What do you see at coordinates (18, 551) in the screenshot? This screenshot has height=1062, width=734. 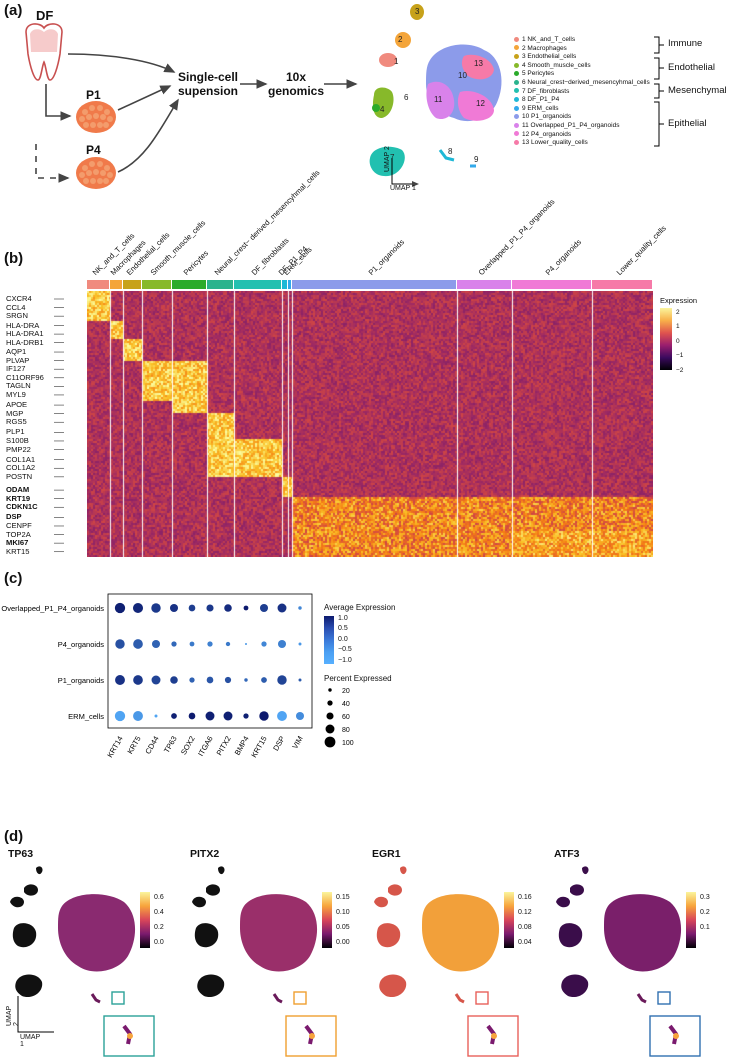 I see `gene-label: KRT15` at bounding box center [18, 551].